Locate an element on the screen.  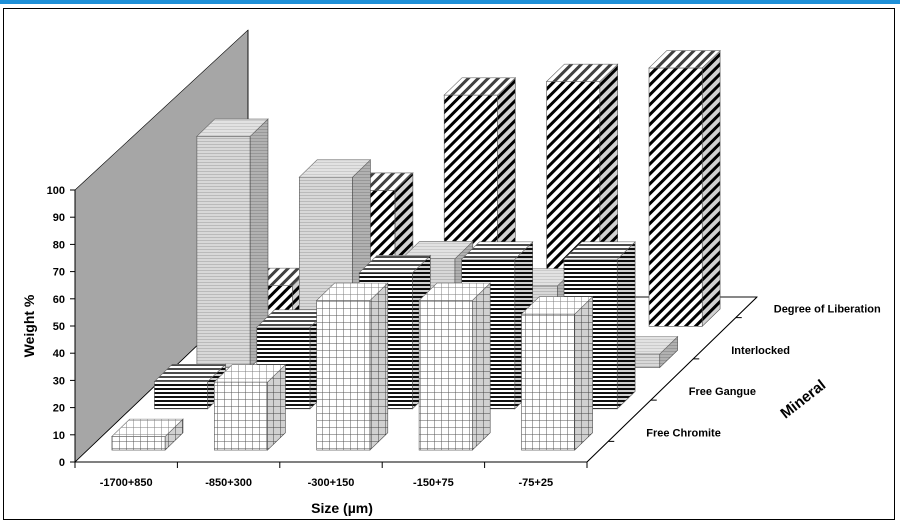
title-bar-accent is located at coordinates (450, 2).